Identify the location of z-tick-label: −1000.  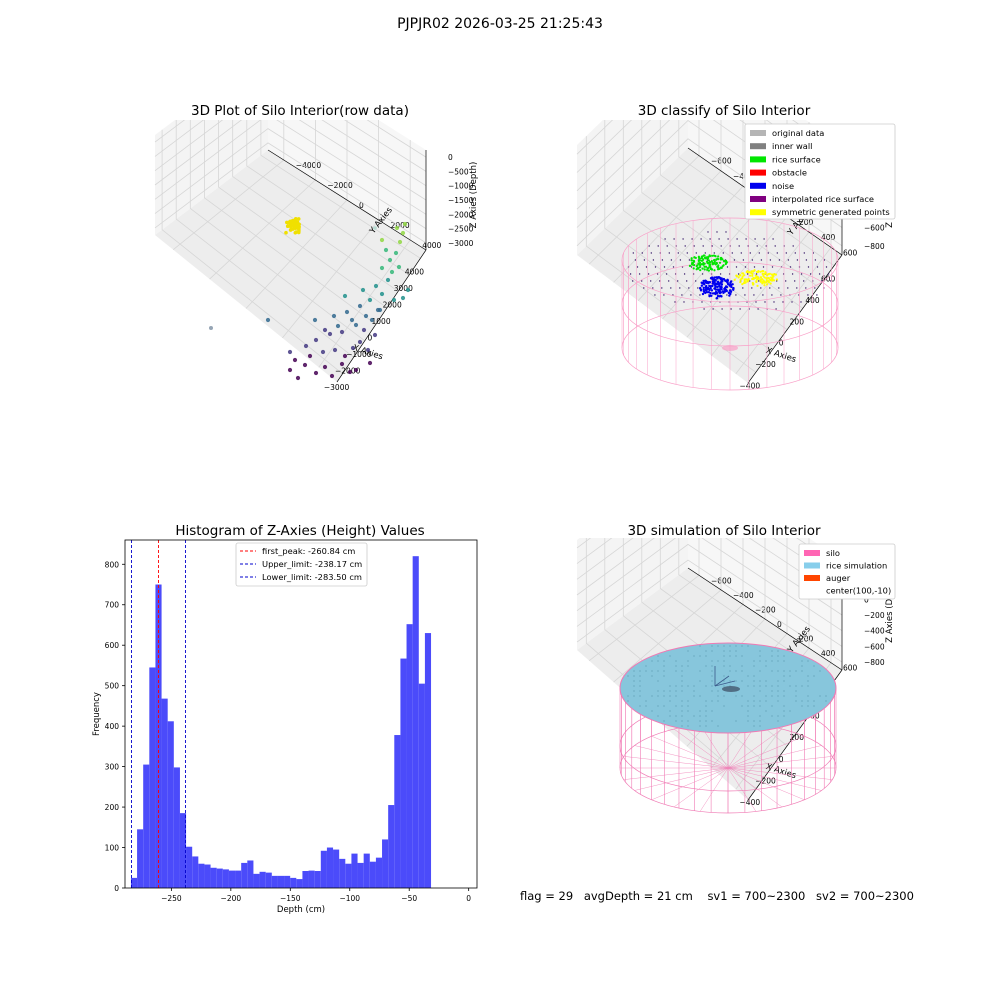
(461, 186).